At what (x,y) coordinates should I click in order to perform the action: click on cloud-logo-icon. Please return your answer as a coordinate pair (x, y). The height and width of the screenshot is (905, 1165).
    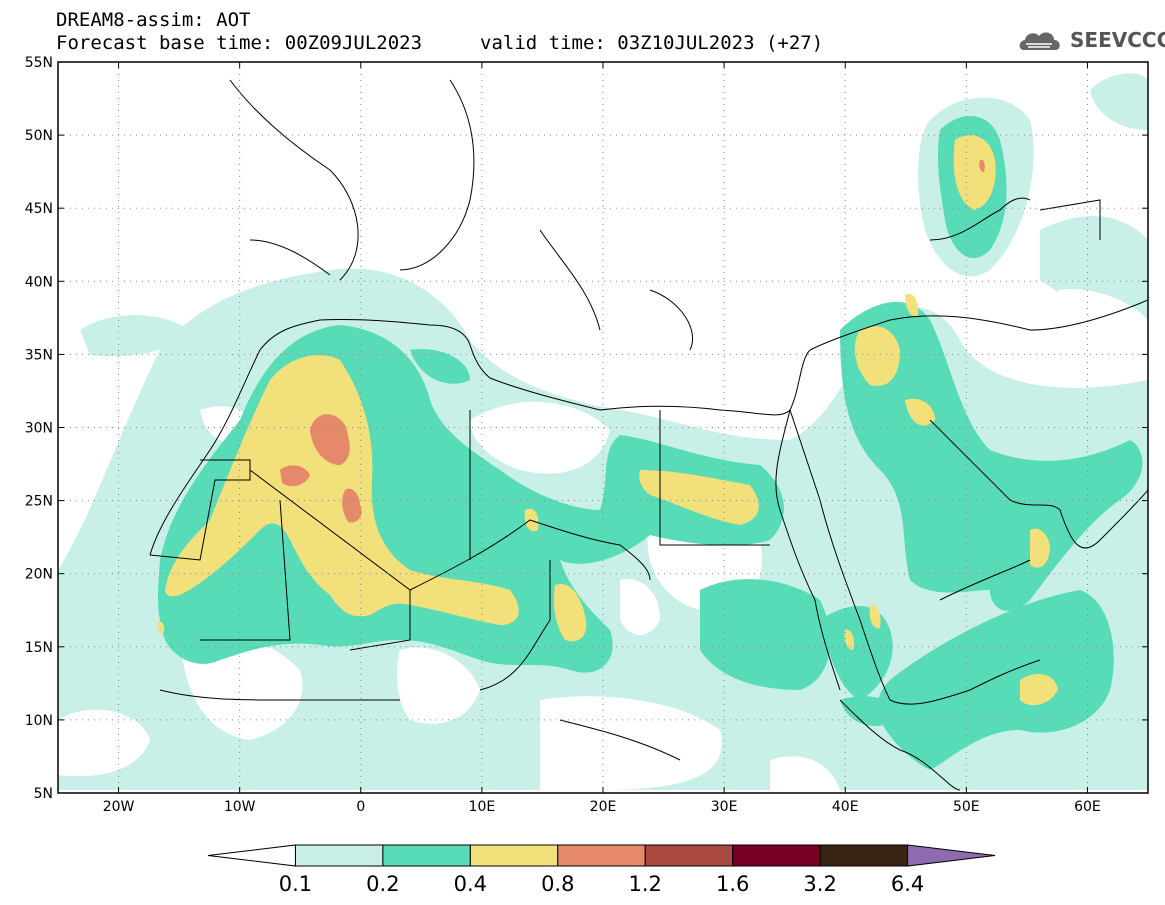
    Looking at the image, I should click on (1039, 41).